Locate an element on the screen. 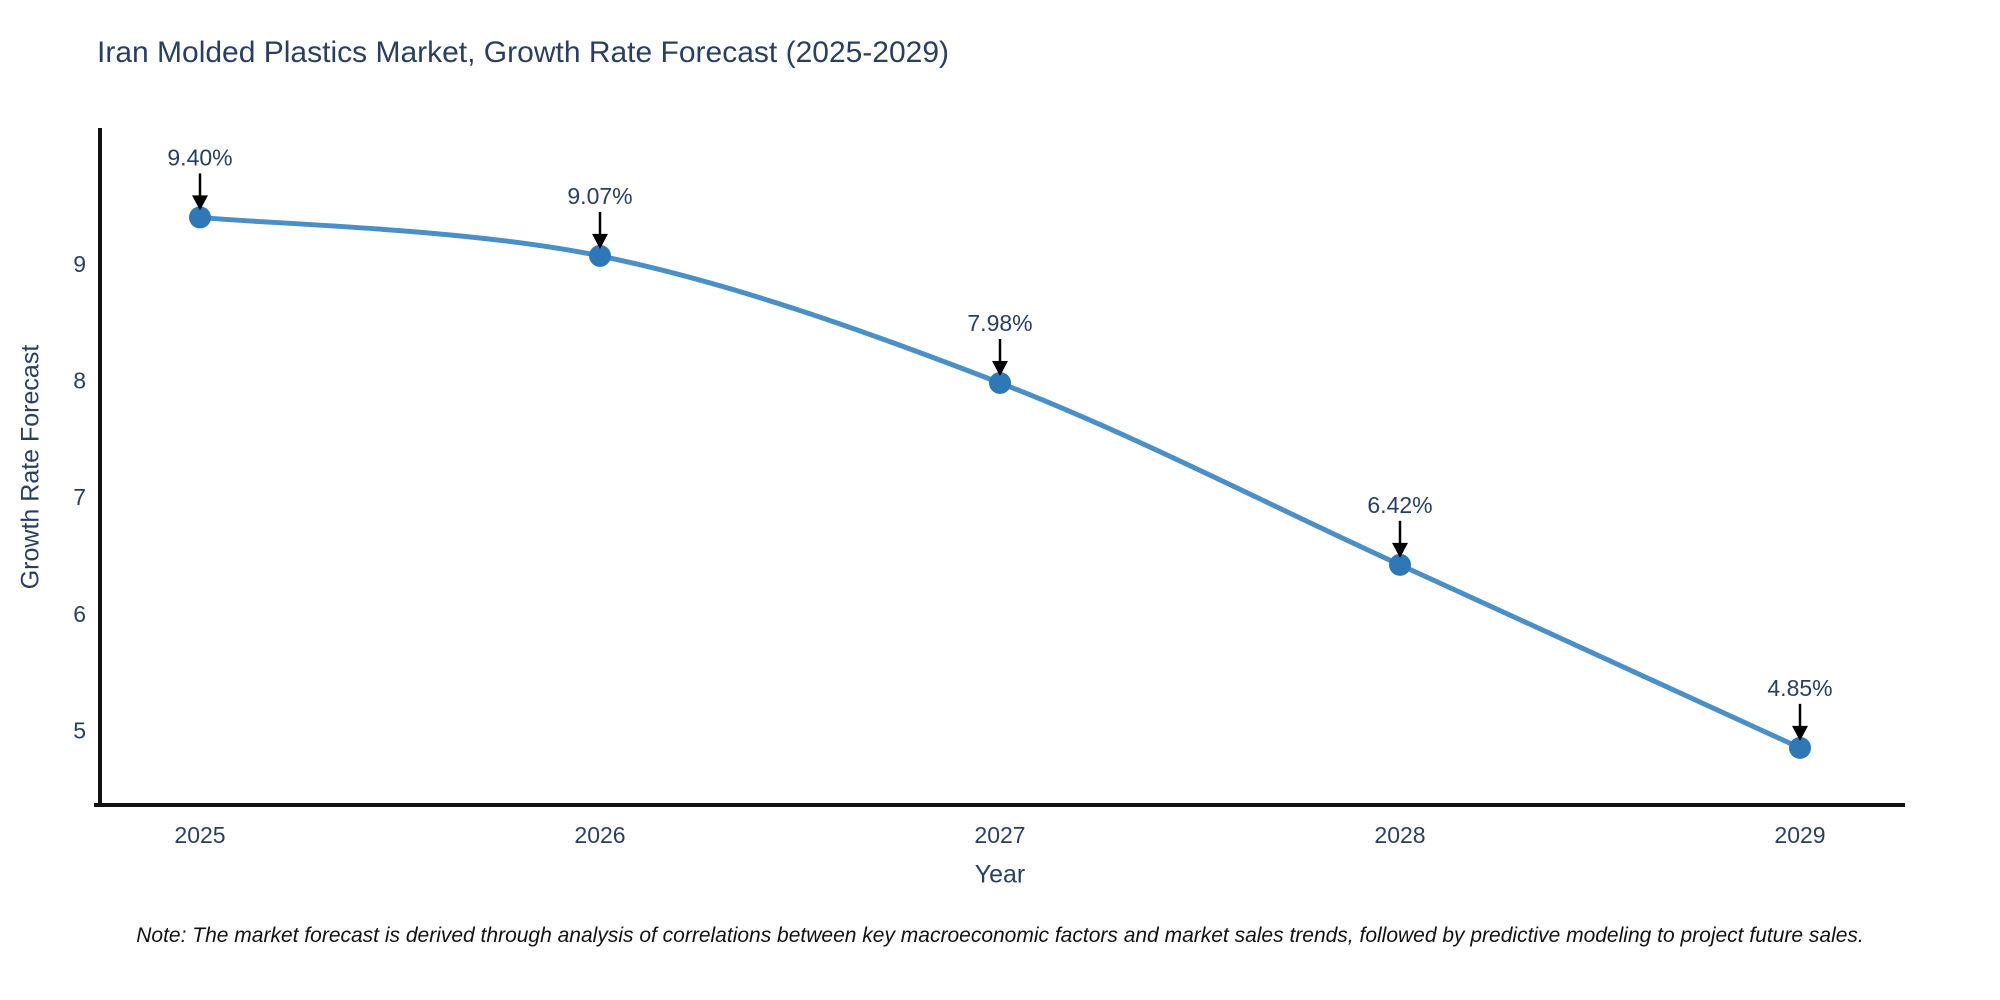  x-tick-label: 2026 is located at coordinates (599, 835).